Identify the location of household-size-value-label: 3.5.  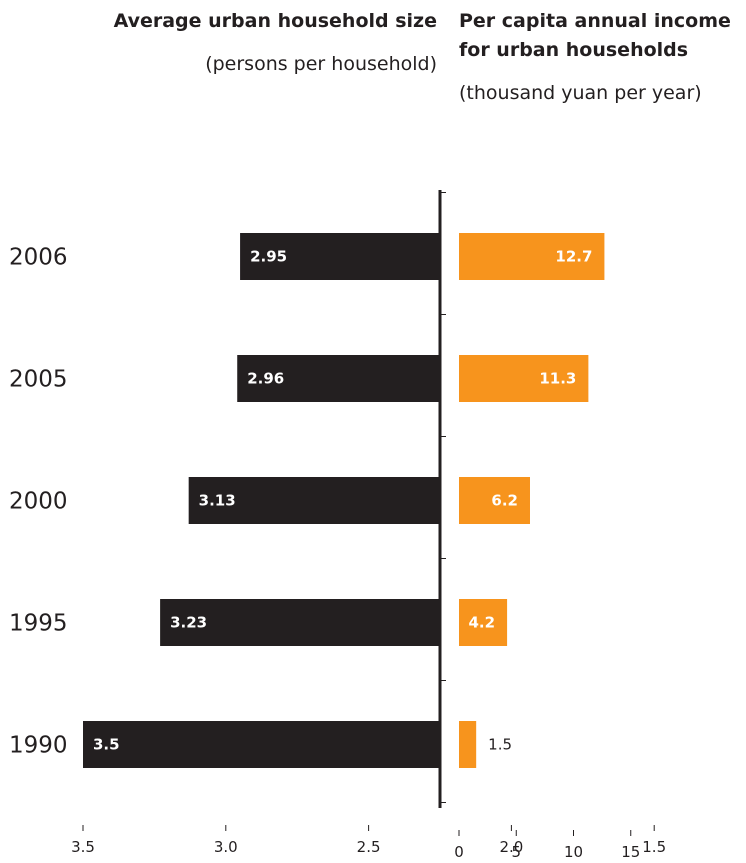
(106, 745).